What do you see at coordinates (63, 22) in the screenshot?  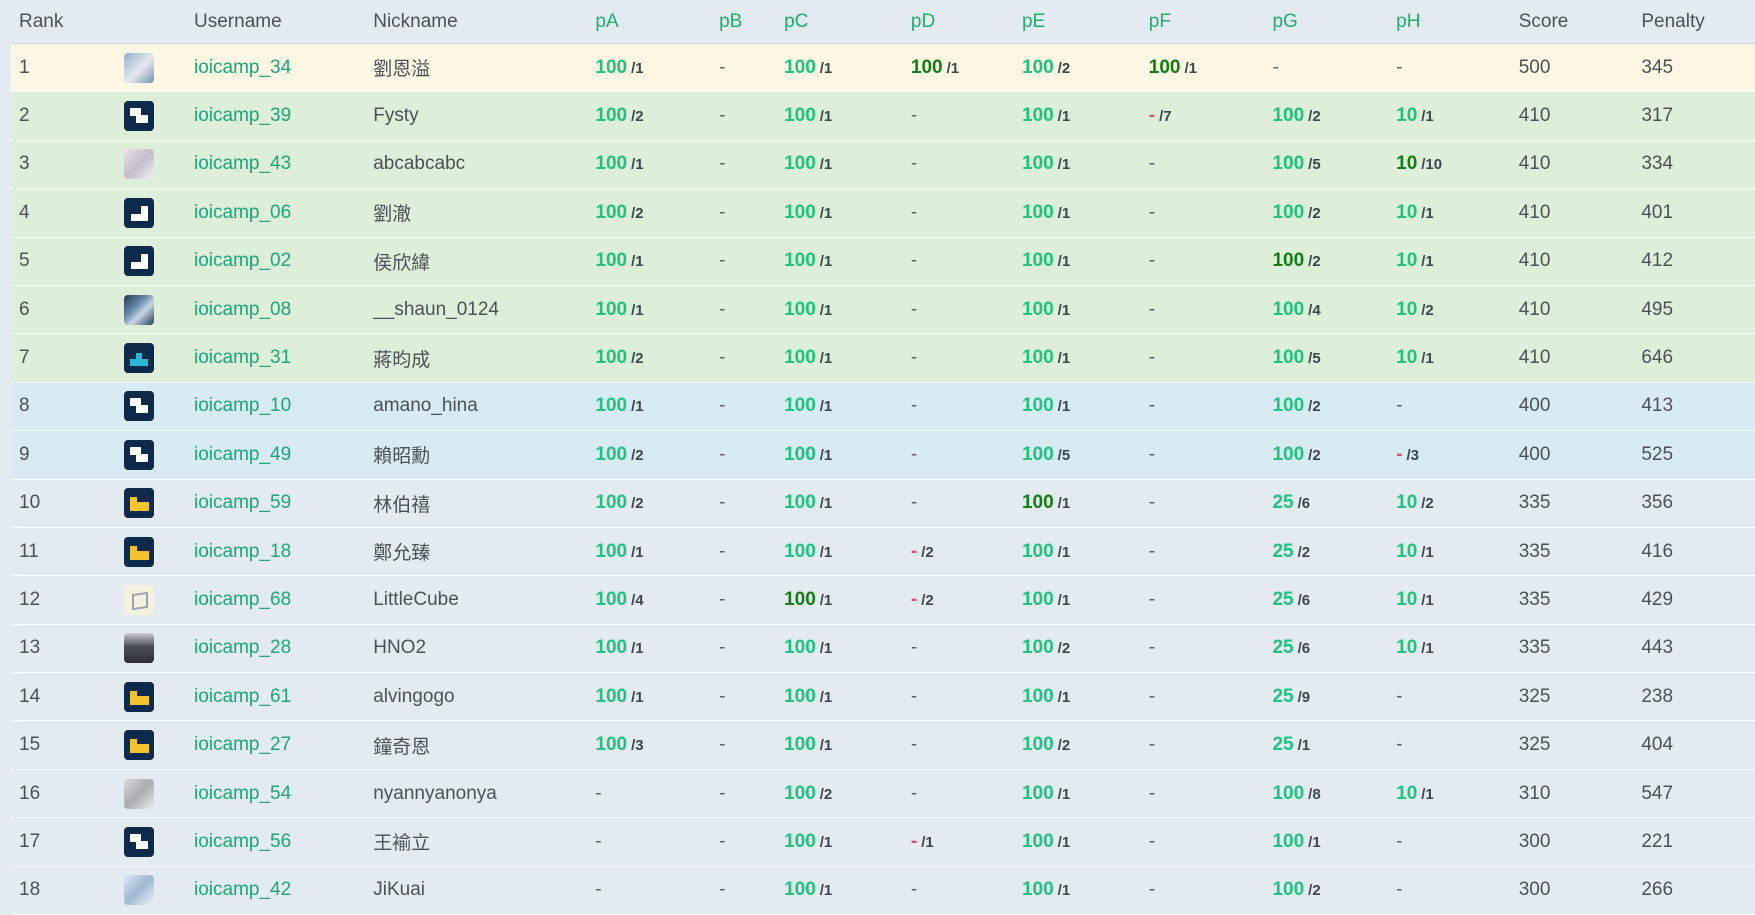 I see `rank-header: Rank` at bounding box center [63, 22].